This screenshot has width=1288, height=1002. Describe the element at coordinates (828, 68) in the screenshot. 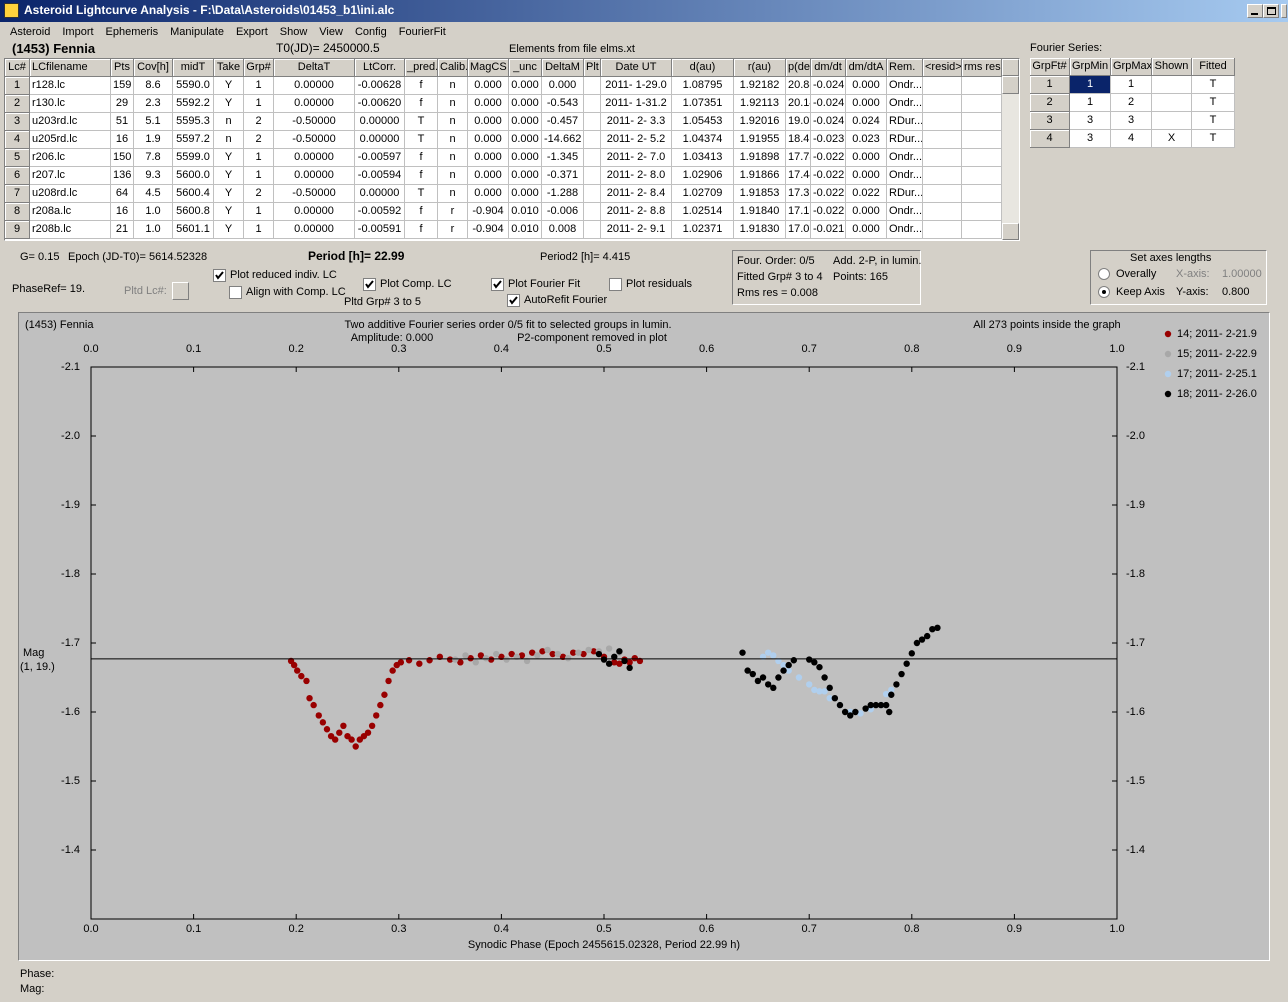

I see `column-header: dm/dt` at that location.